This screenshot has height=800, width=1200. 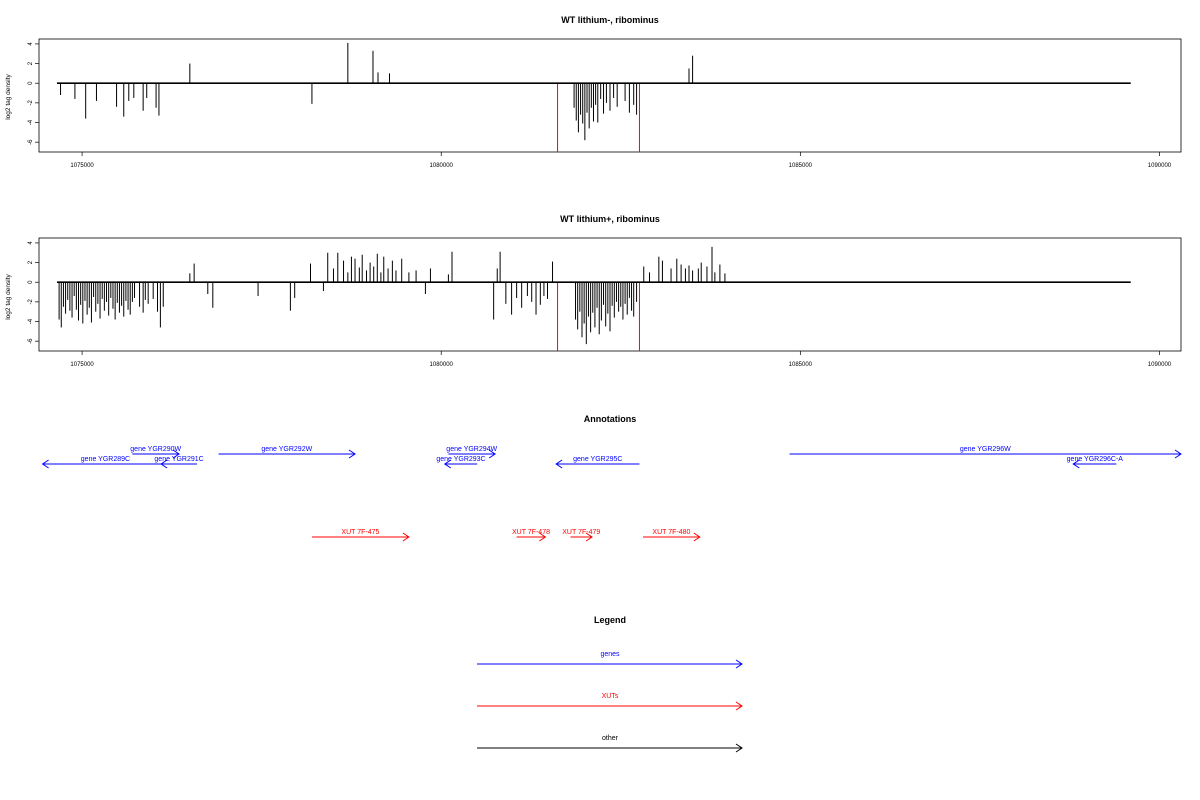 What do you see at coordinates (460, 459) in the screenshot?
I see `annotation-label: gene YGR293C` at bounding box center [460, 459].